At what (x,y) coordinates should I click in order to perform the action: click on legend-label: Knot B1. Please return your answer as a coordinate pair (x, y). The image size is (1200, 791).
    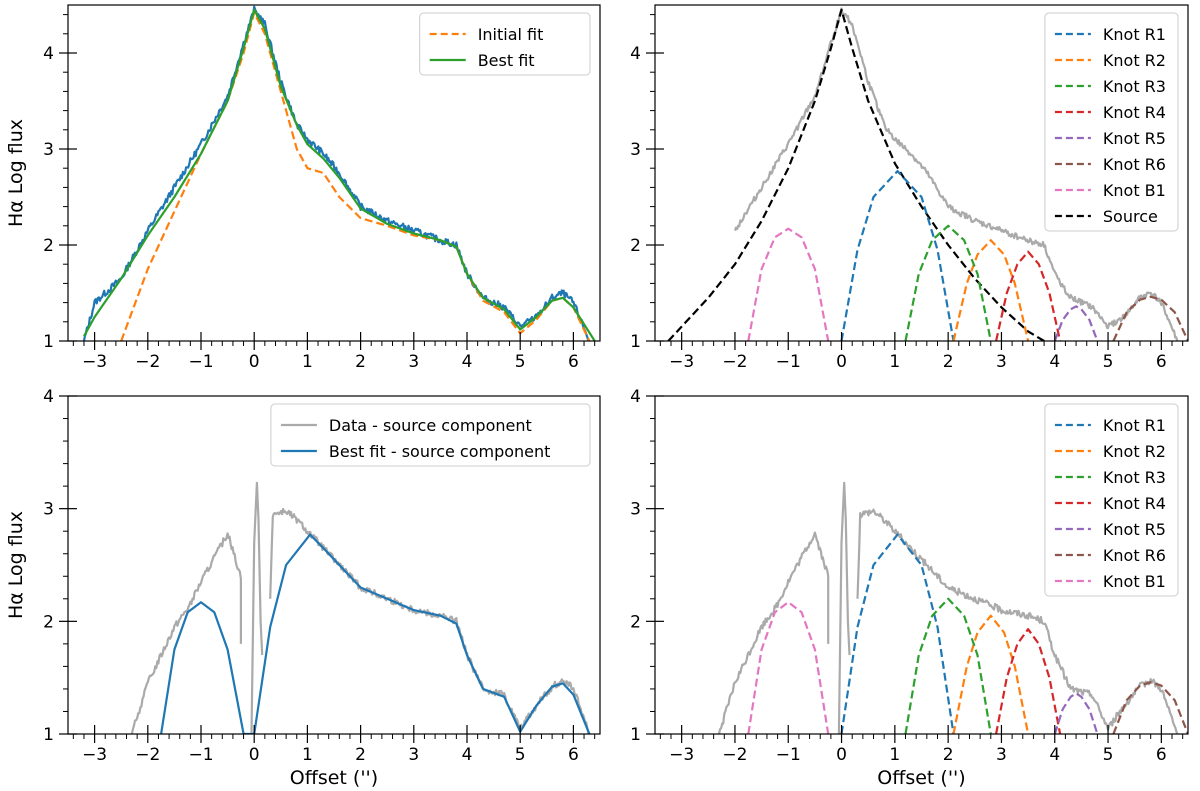
    Looking at the image, I should click on (1134, 190).